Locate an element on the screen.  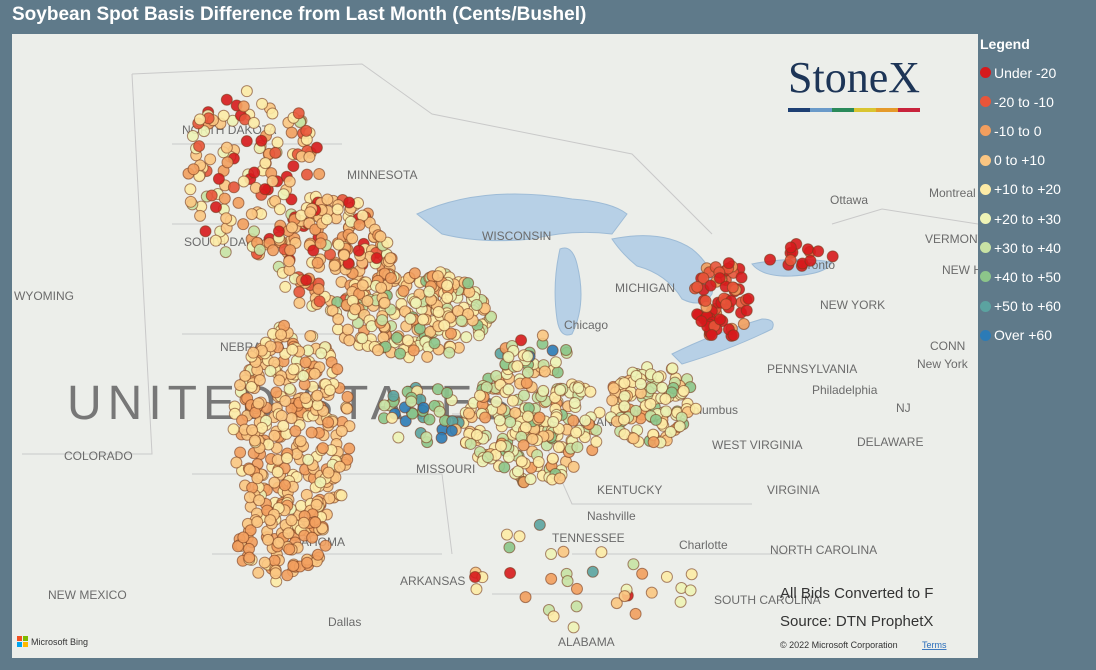
legend-item: -10 to 0 is located at coordinates (1038, 130).